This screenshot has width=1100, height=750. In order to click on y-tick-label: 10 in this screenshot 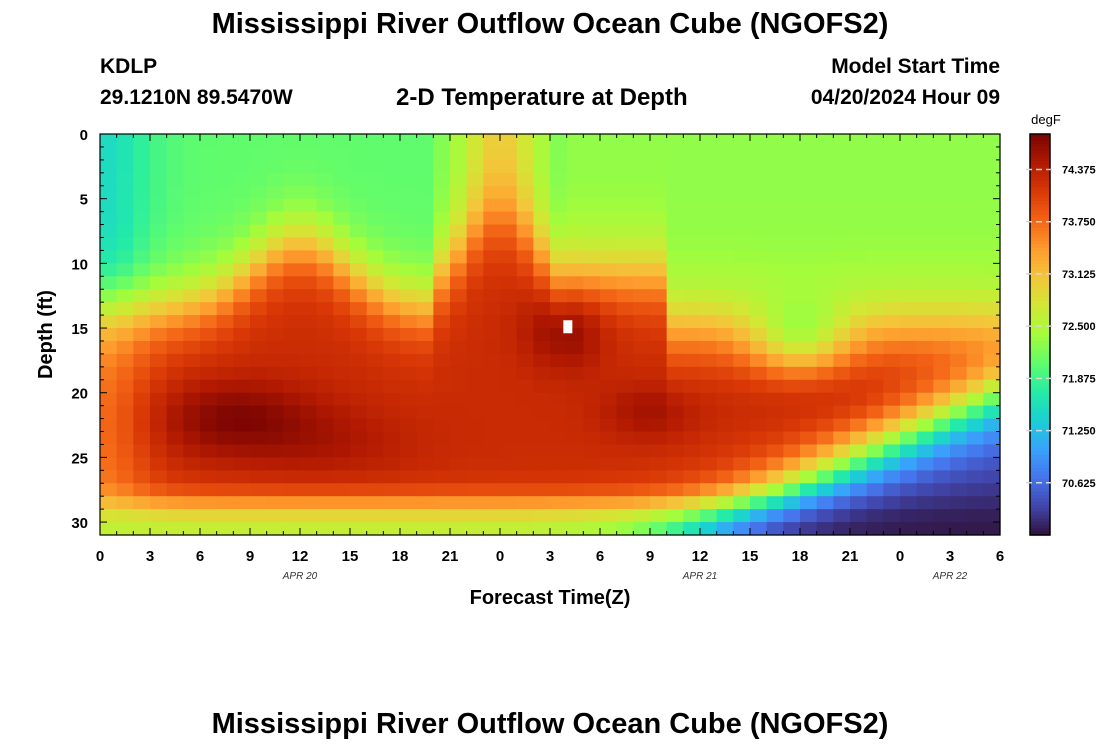, I will do `click(79, 264)`.